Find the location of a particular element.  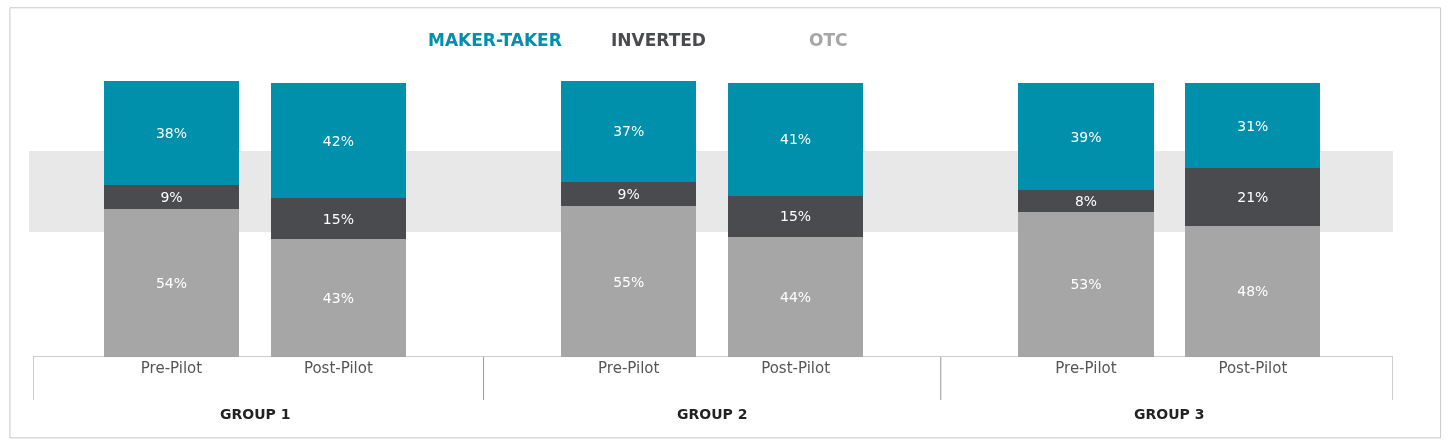

data-label: 31% is located at coordinates (1253, 125).